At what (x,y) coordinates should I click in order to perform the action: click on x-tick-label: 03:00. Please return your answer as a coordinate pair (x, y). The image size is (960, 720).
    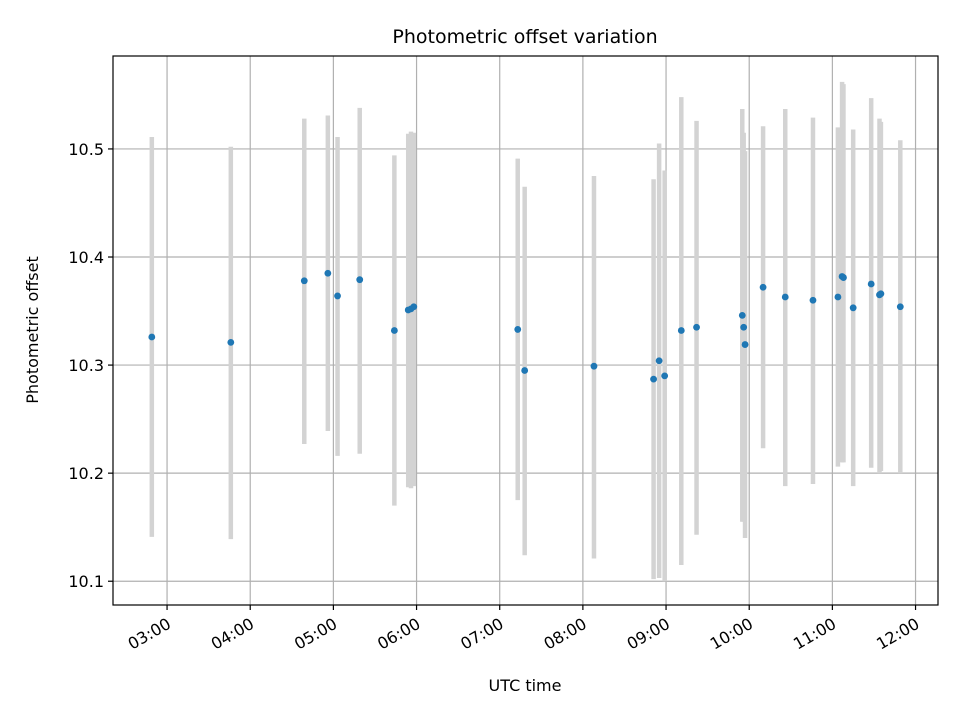
    Looking at the image, I should click on (149, 634).